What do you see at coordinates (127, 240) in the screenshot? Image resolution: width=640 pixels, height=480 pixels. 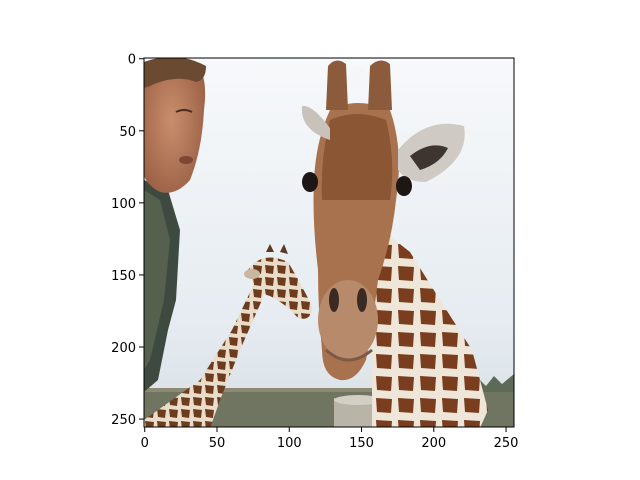 I see `y-axis-ticks: 0 50 100 150 200 250` at bounding box center [127, 240].